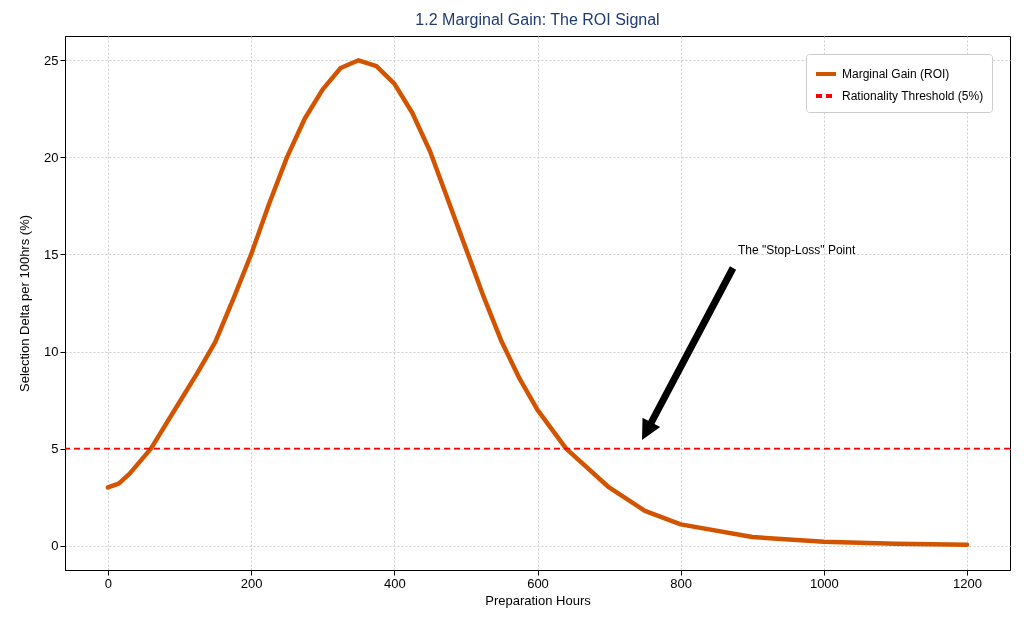 The width and height of the screenshot is (1032, 618). I want to click on x-axis-title: Preparation Hours, so click(538, 600).